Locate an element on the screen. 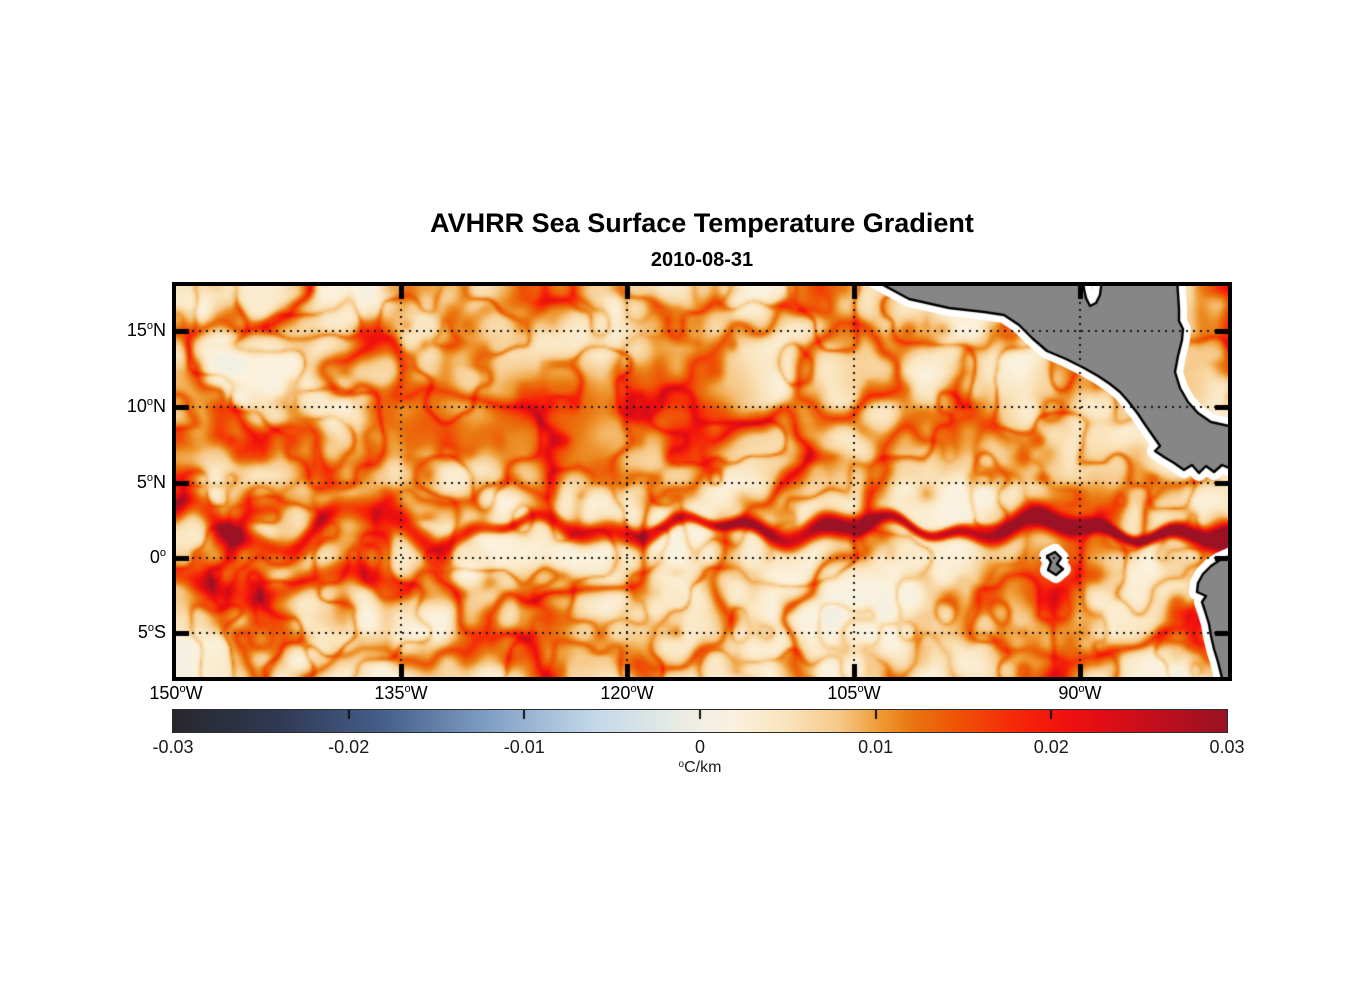 The height and width of the screenshot is (1000, 1356). x-tick-label: 105oW is located at coordinates (854, 693).